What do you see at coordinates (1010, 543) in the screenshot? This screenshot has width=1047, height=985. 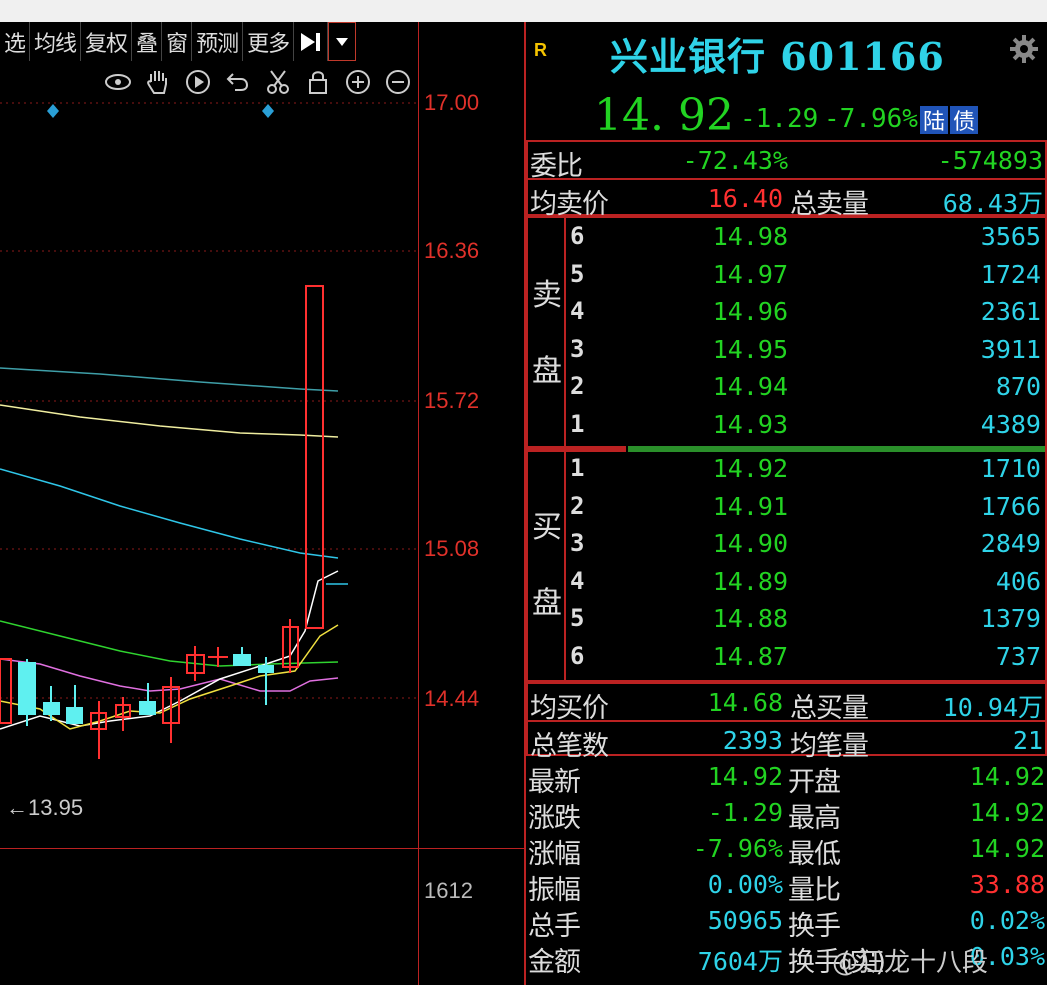 I see `buy-level-volume: 2849` at bounding box center [1010, 543].